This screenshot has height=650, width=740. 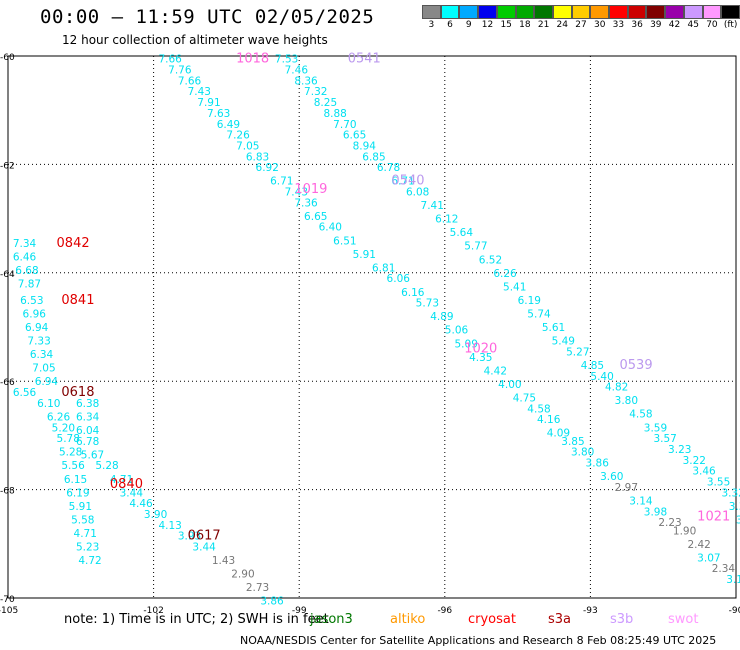 What do you see at coordinates (698, 545) in the screenshot?
I see `wave-height-value: 2.42` at bounding box center [698, 545].